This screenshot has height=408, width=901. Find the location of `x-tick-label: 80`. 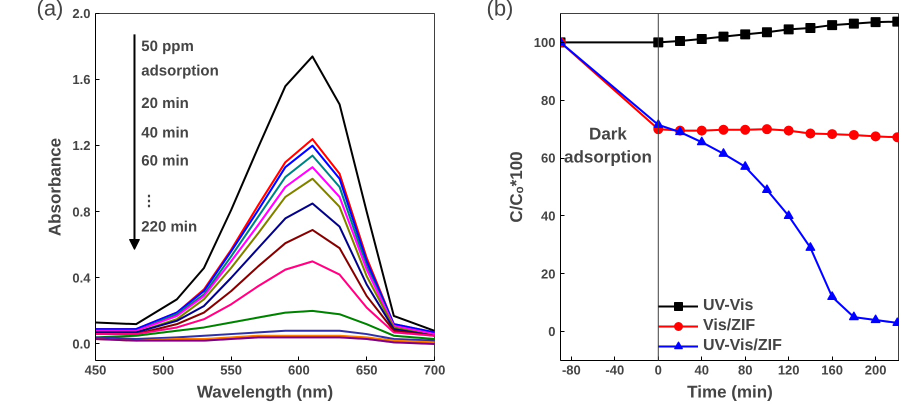

x-tick-label: 80 is located at coordinates (745, 370).